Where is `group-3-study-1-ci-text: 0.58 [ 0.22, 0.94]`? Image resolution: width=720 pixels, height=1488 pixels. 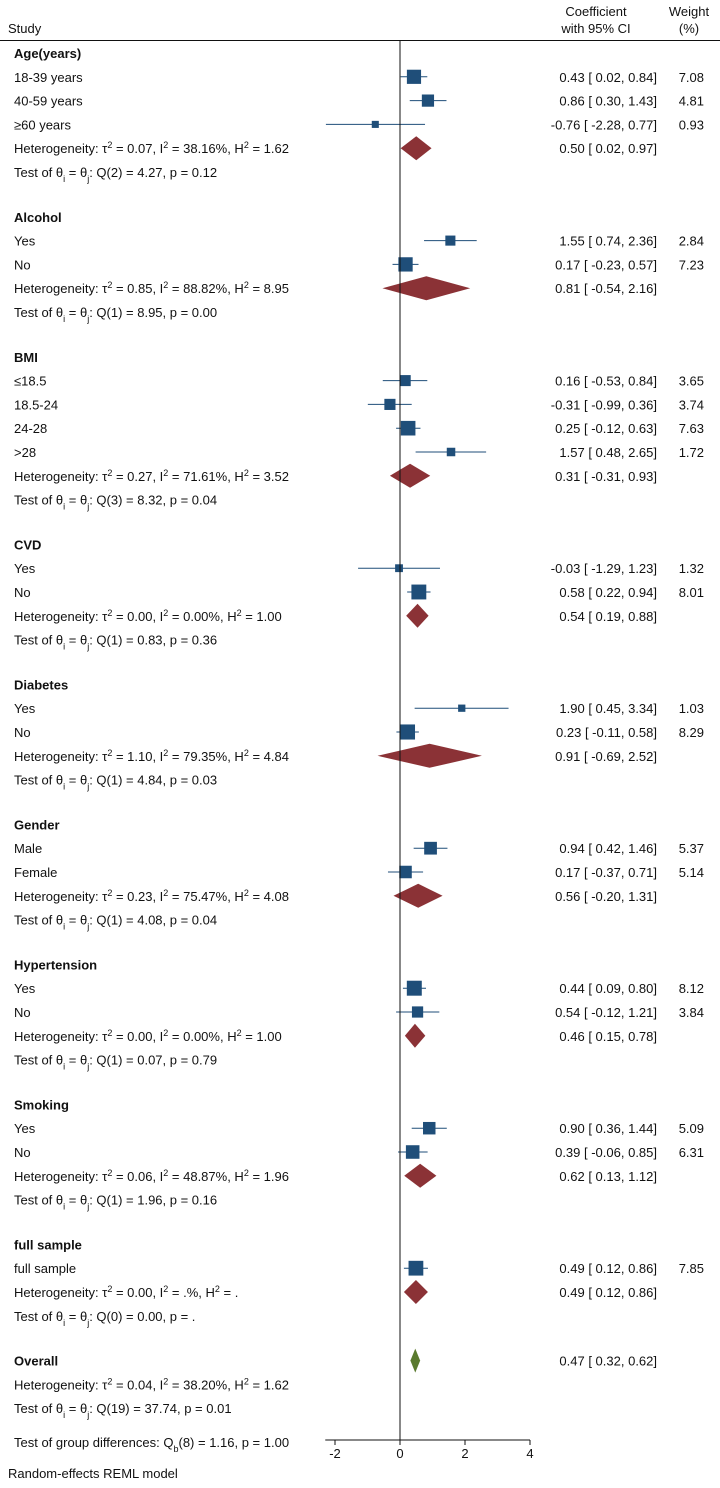 group-3-study-1-ci-text: 0.58 [ 0.22, 0.94] is located at coordinates (608, 592).